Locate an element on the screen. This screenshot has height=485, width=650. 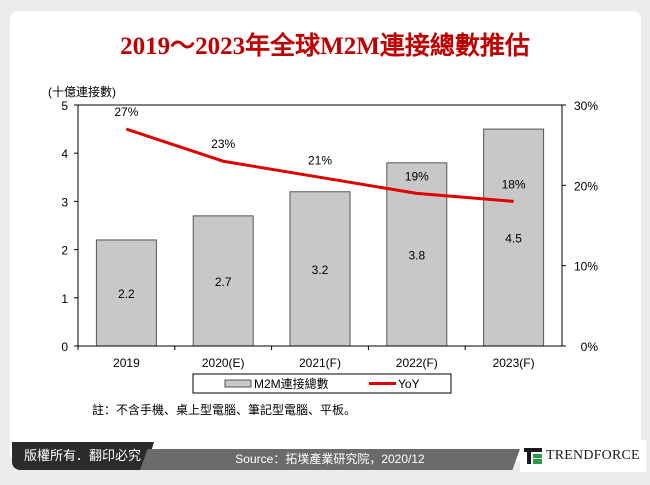
copyright-banner: 版權所有．翻印必究 is located at coordinates (83, 456).